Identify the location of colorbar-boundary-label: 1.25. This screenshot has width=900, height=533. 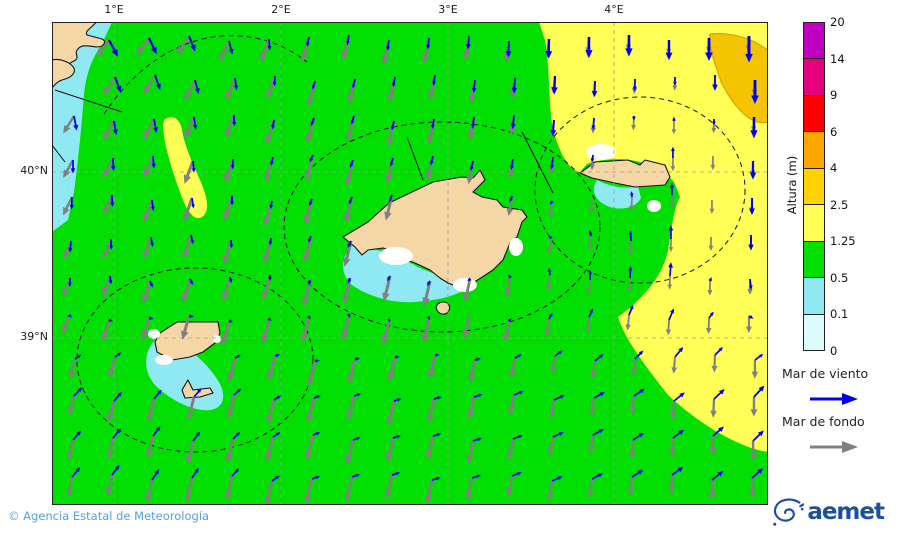
(843, 241).